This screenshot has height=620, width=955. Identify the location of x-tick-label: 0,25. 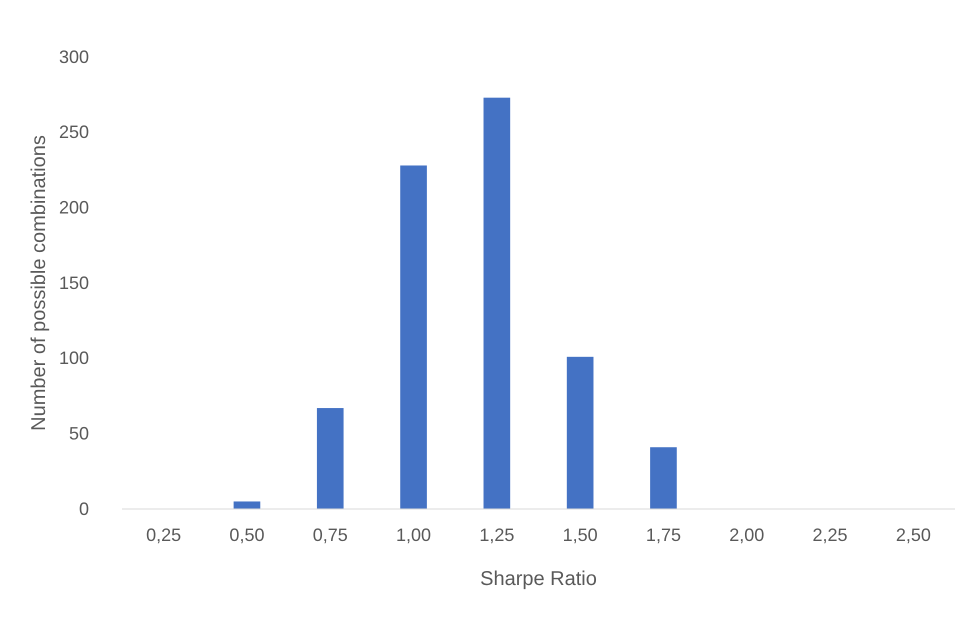
(164, 534).